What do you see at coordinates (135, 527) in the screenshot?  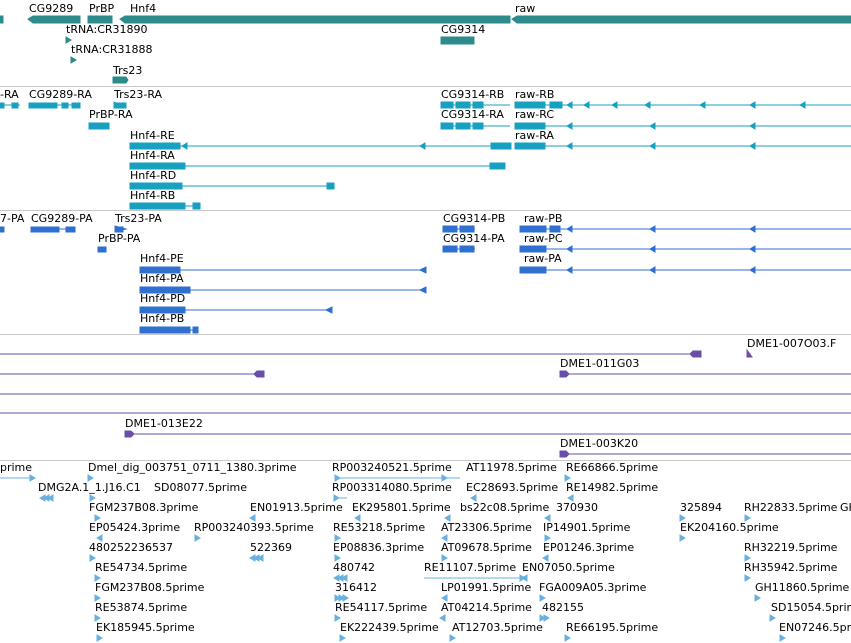 I see `est-label: EP05424.3prime` at bounding box center [135, 527].